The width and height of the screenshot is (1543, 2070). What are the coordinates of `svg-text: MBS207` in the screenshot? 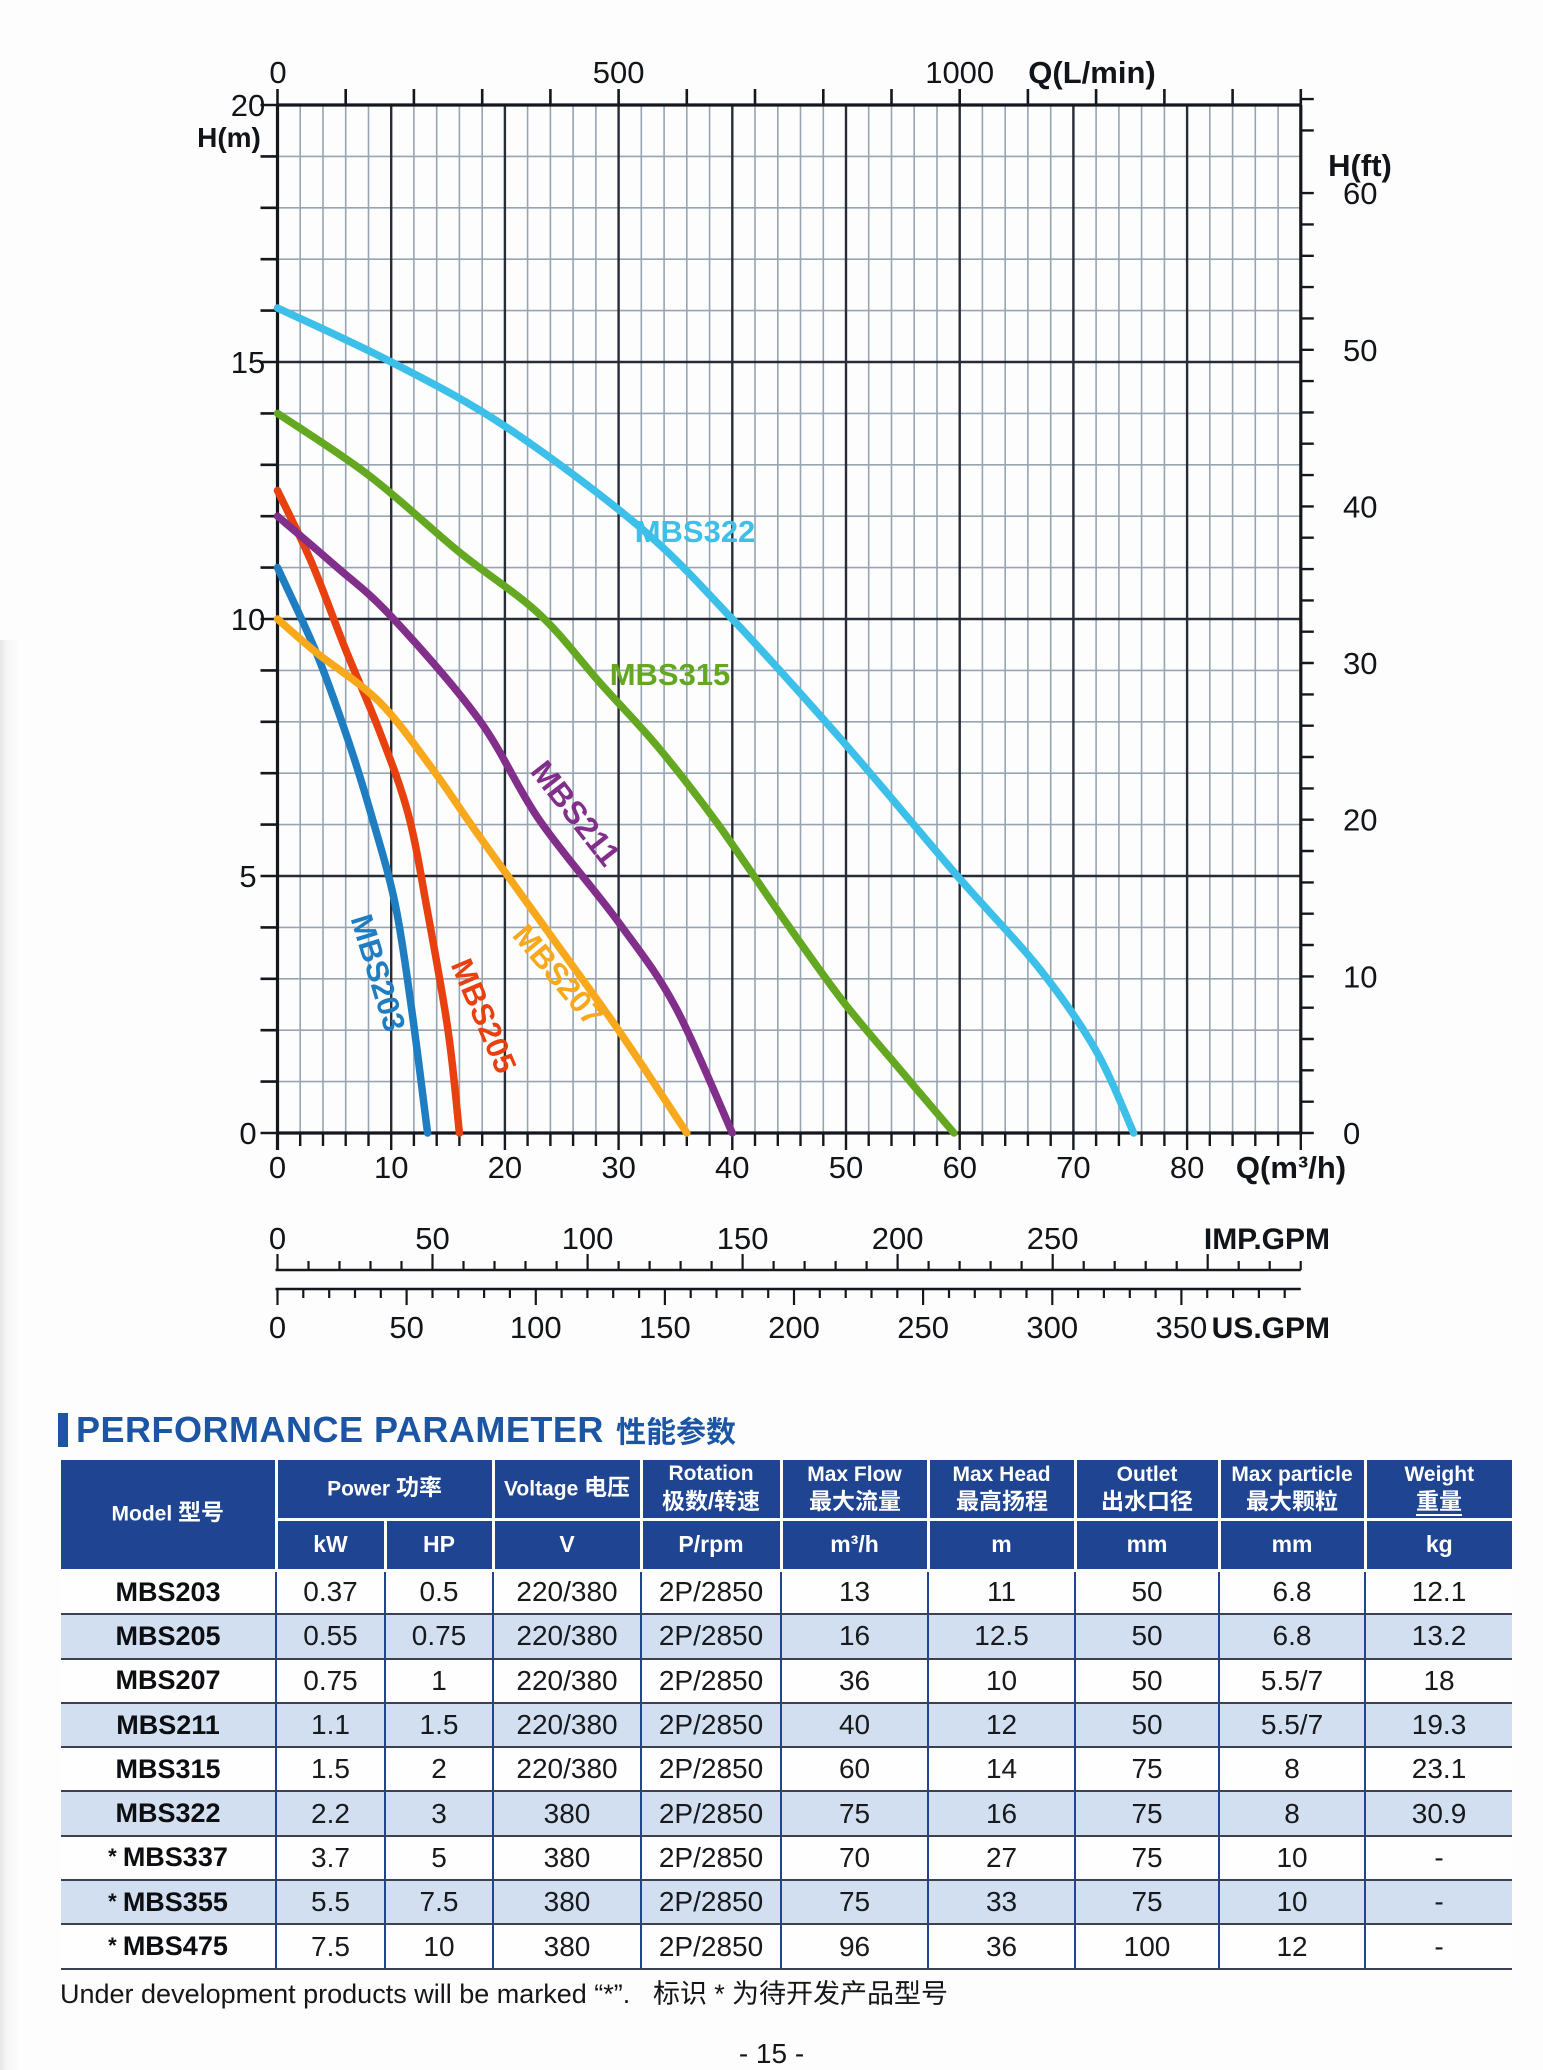 It's located at (558, 975).